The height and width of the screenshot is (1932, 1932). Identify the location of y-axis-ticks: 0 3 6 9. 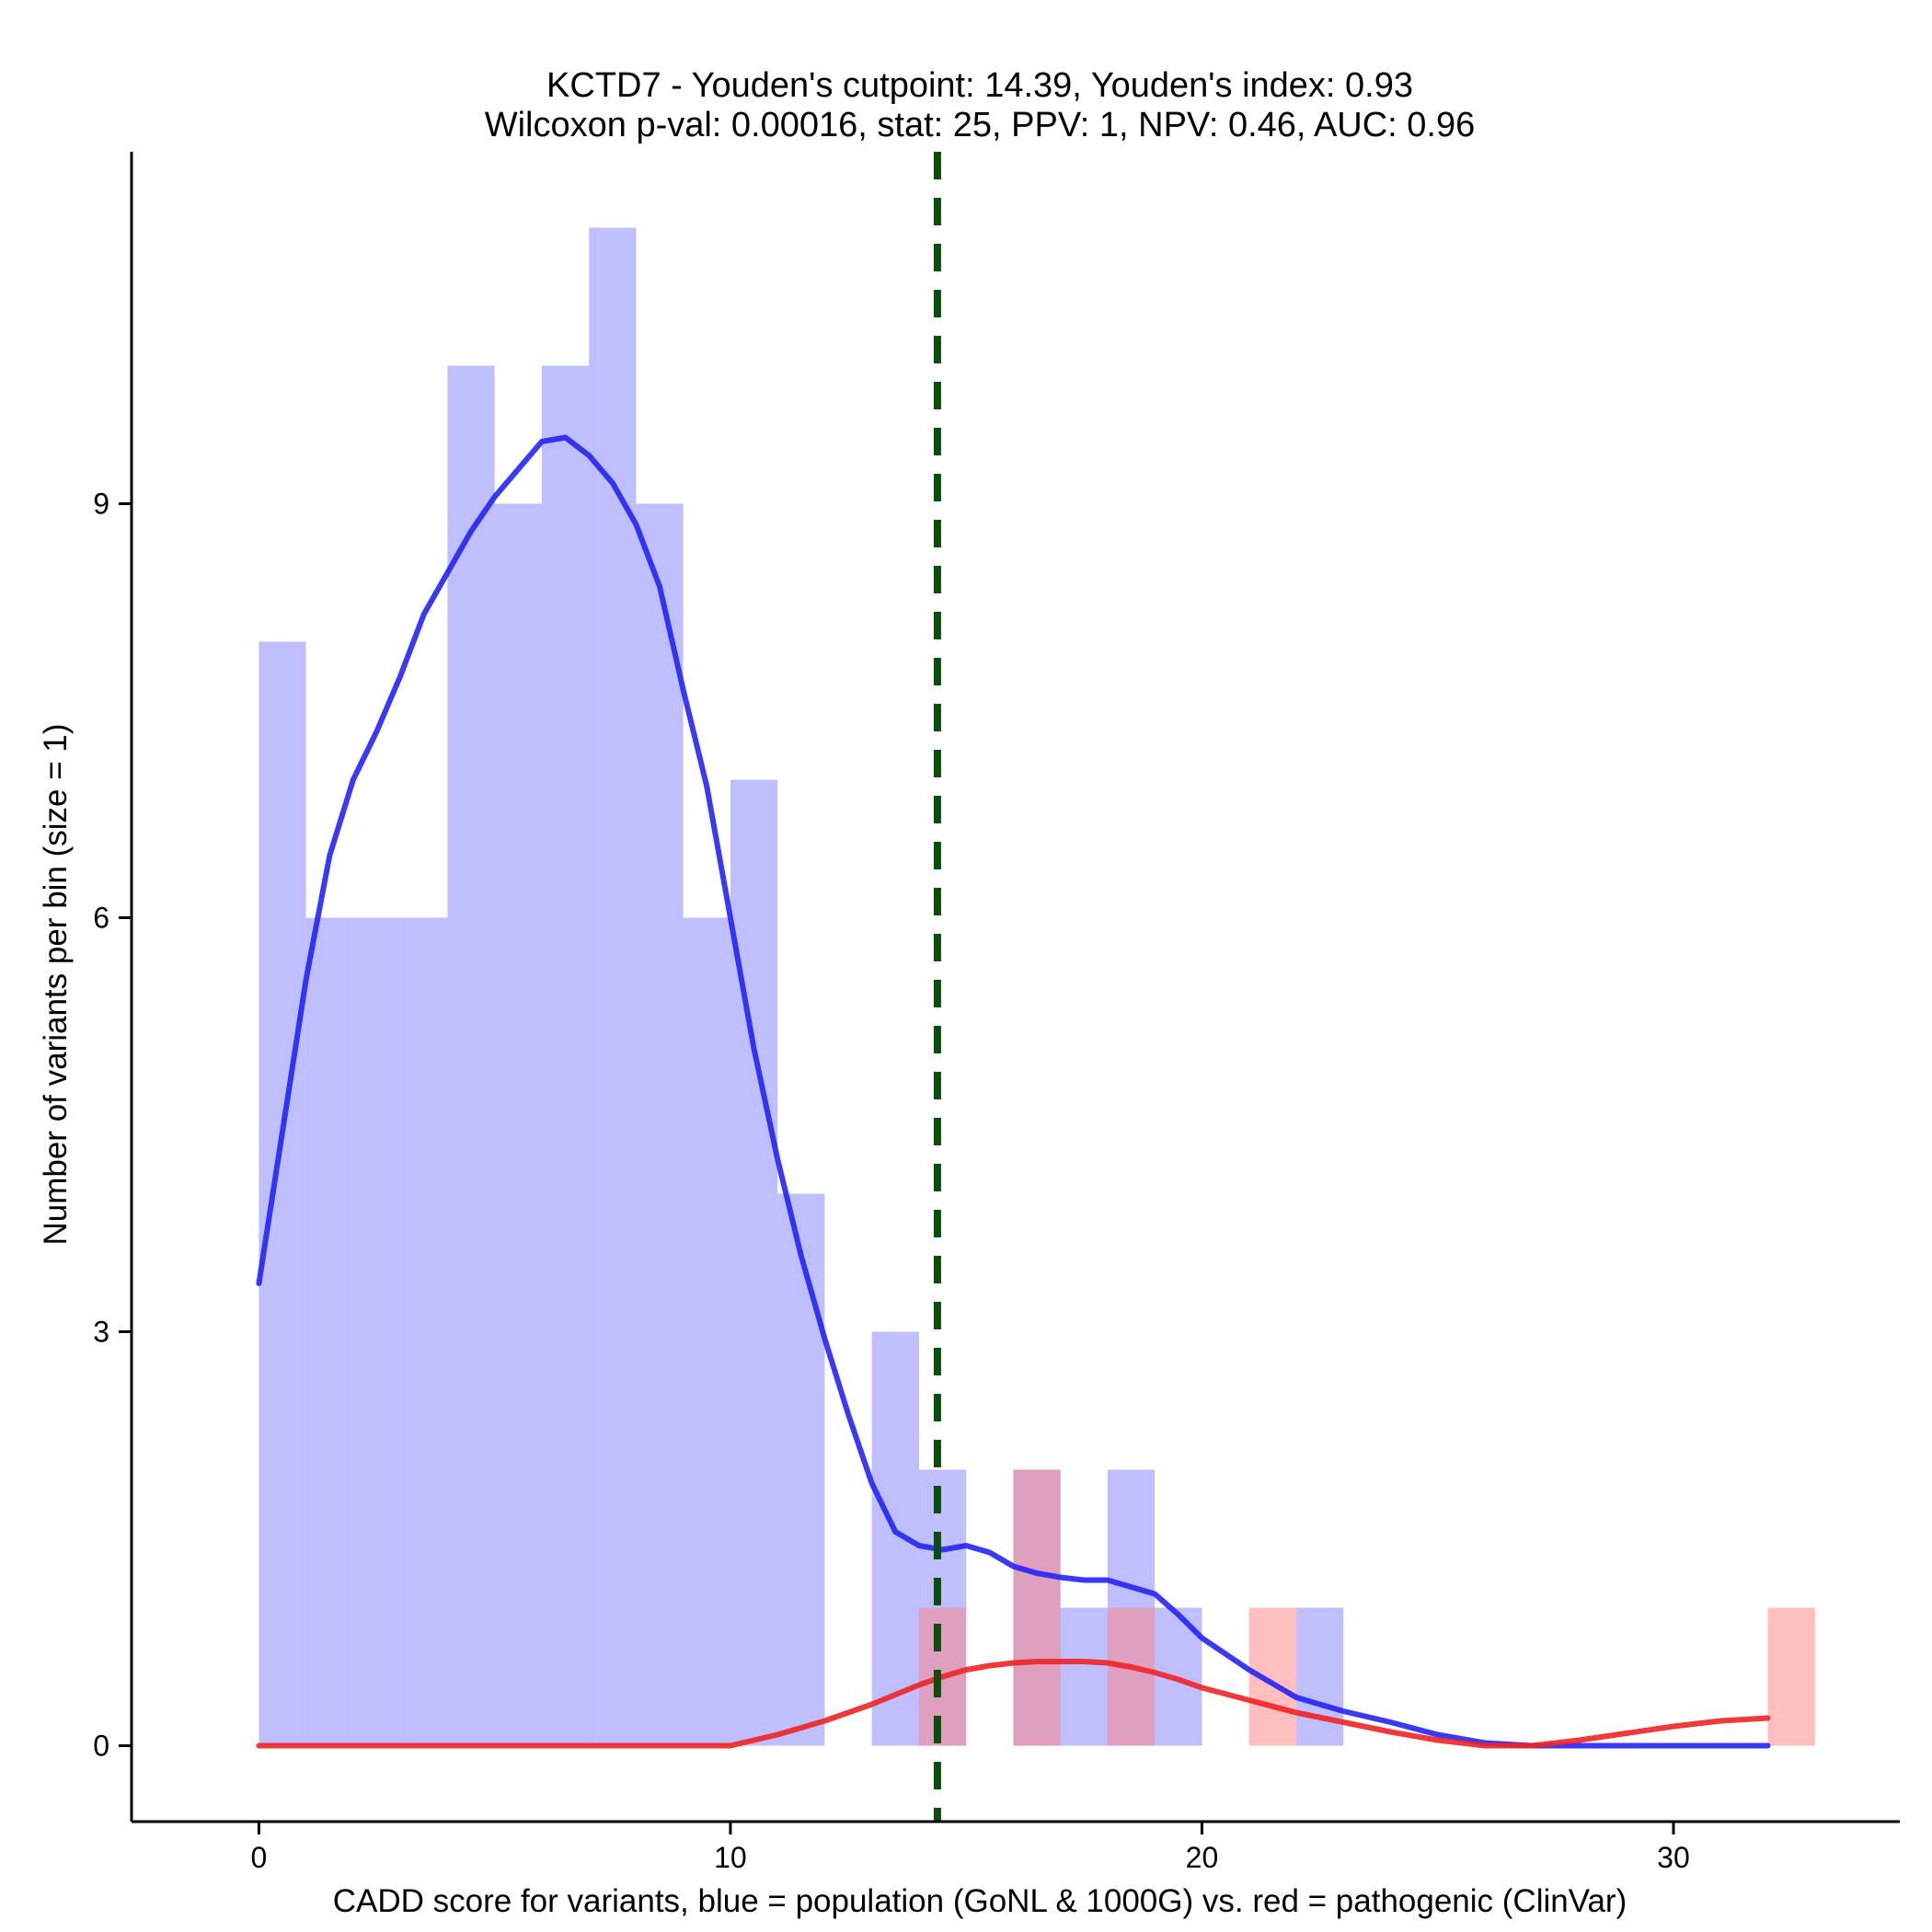
(112, 1125).